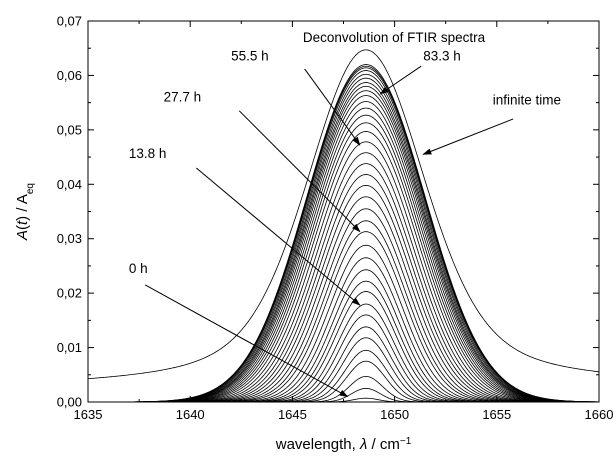  Describe the element at coordinates (138, 268) in the screenshot. I see `annotation-label: 0 h` at that location.